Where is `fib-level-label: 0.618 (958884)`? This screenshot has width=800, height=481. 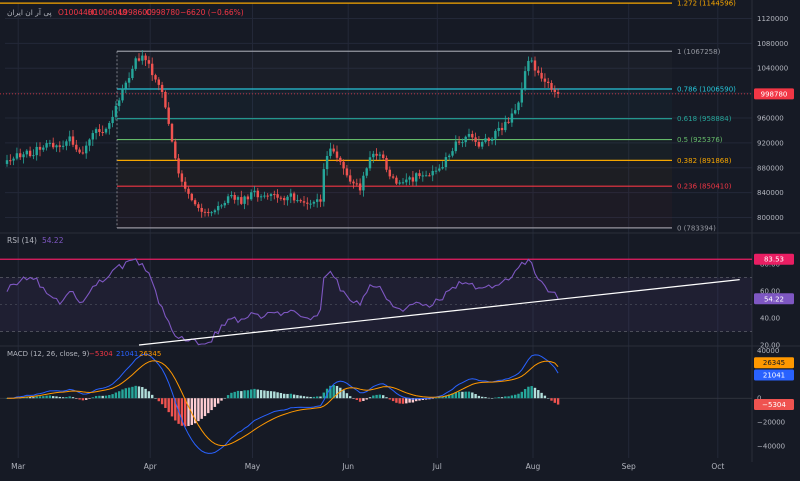 fib-level-label: 0.618 (958884) is located at coordinates (704, 119).